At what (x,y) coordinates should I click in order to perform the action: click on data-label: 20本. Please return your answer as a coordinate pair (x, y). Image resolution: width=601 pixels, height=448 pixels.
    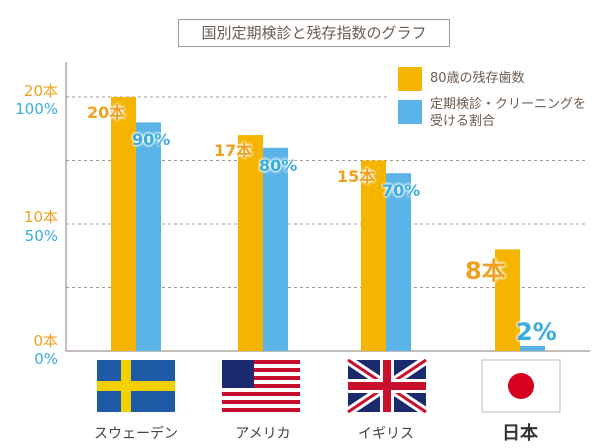
    Looking at the image, I should click on (106, 112).